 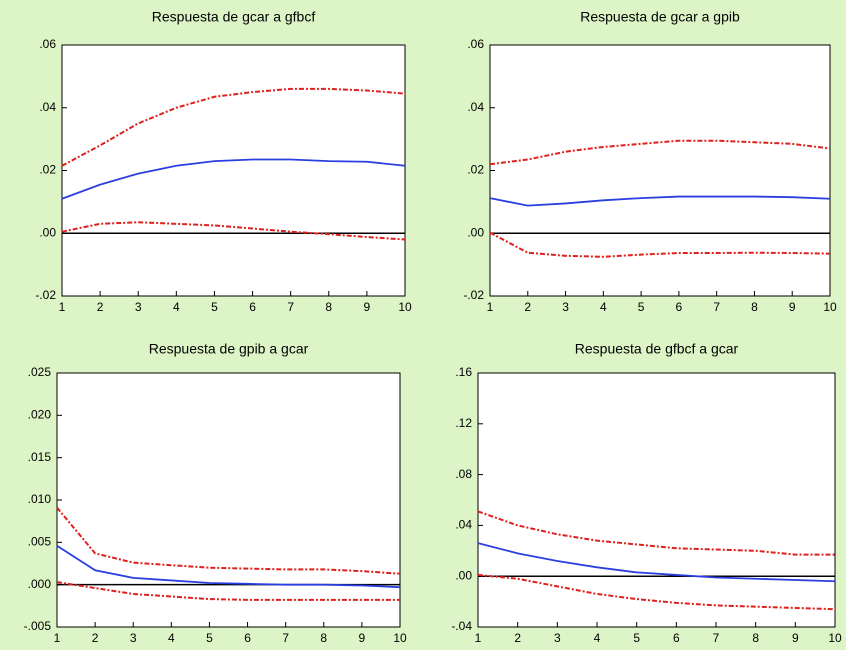 What do you see at coordinates (40, 542) in the screenshot?
I see `y-tick-label: .005` at bounding box center [40, 542].